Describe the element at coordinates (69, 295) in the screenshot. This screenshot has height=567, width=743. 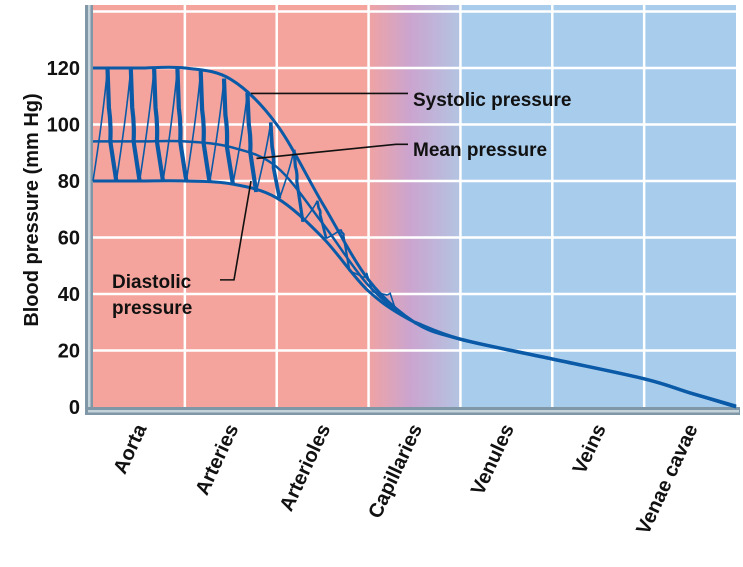
I see `y-tick-label: 40` at that location.